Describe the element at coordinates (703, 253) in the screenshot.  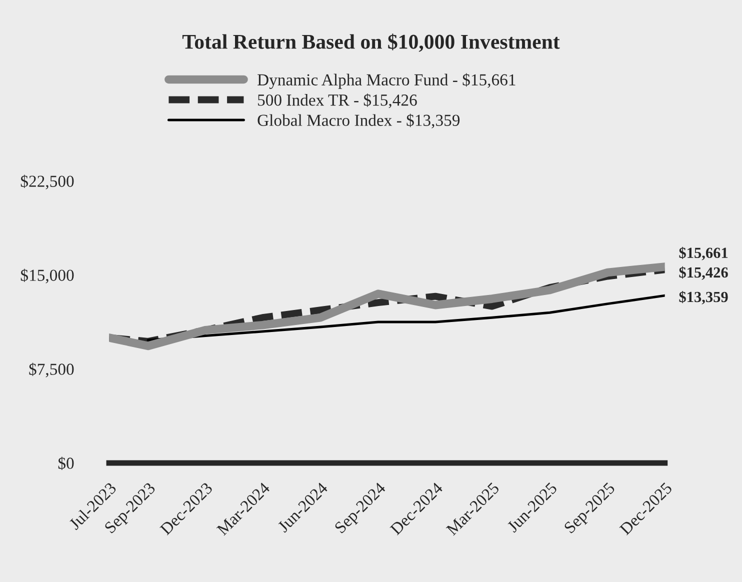
I see `annotation: $15,661` at that location.